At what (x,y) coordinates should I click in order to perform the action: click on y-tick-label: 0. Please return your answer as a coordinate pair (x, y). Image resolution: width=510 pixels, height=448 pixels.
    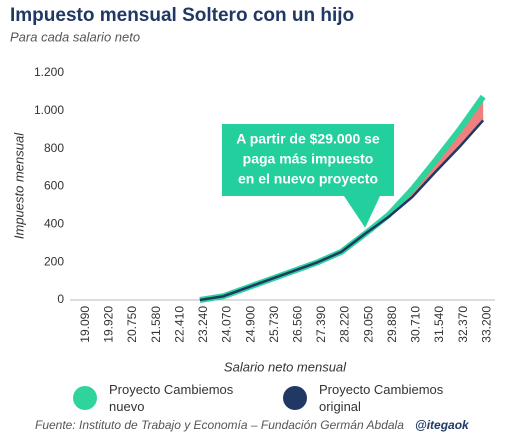
    Looking at the image, I should click on (60, 299).